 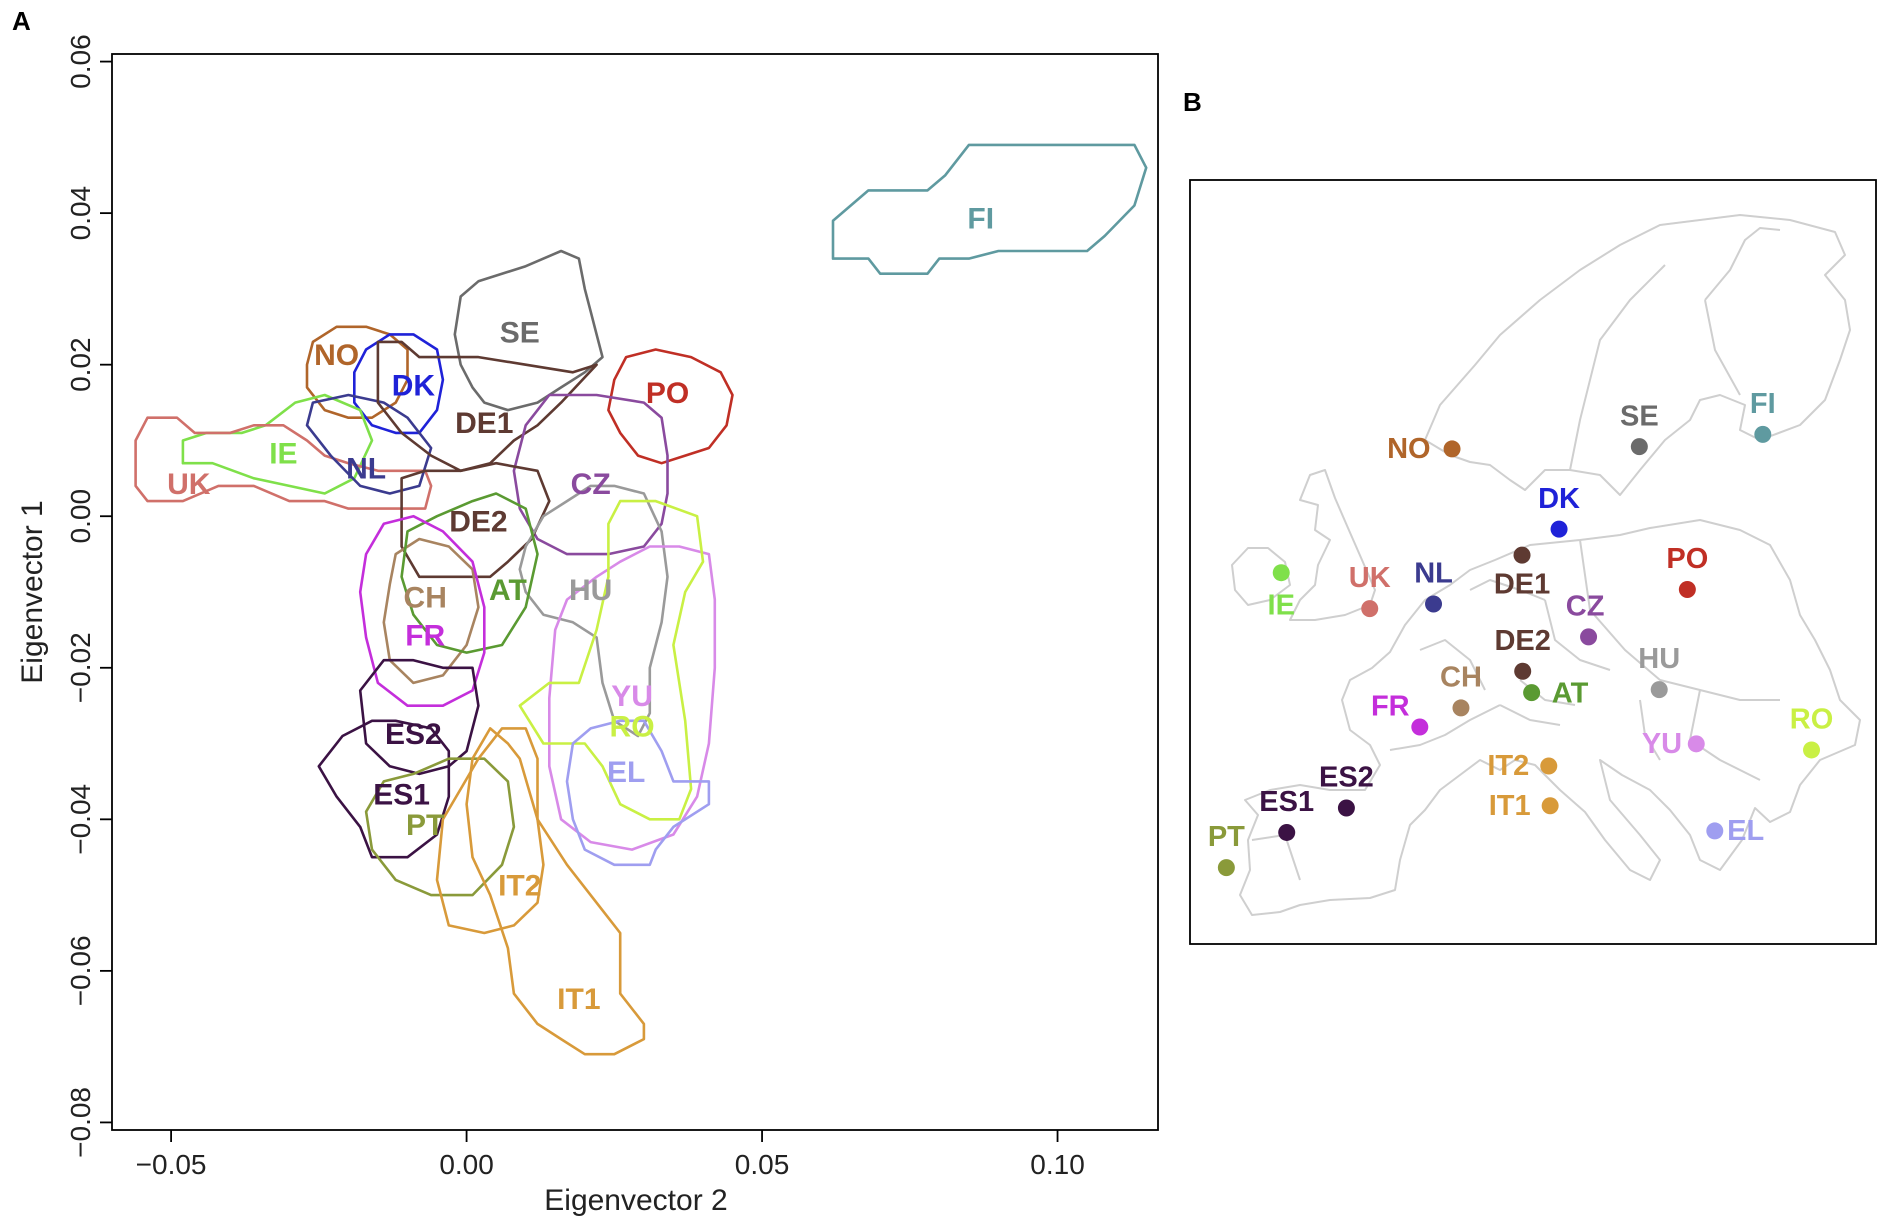 What do you see at coordinates (1522, 584) in the screenshot?
I see `map-label-de1: DE1` at bounding box center [1522, 584].